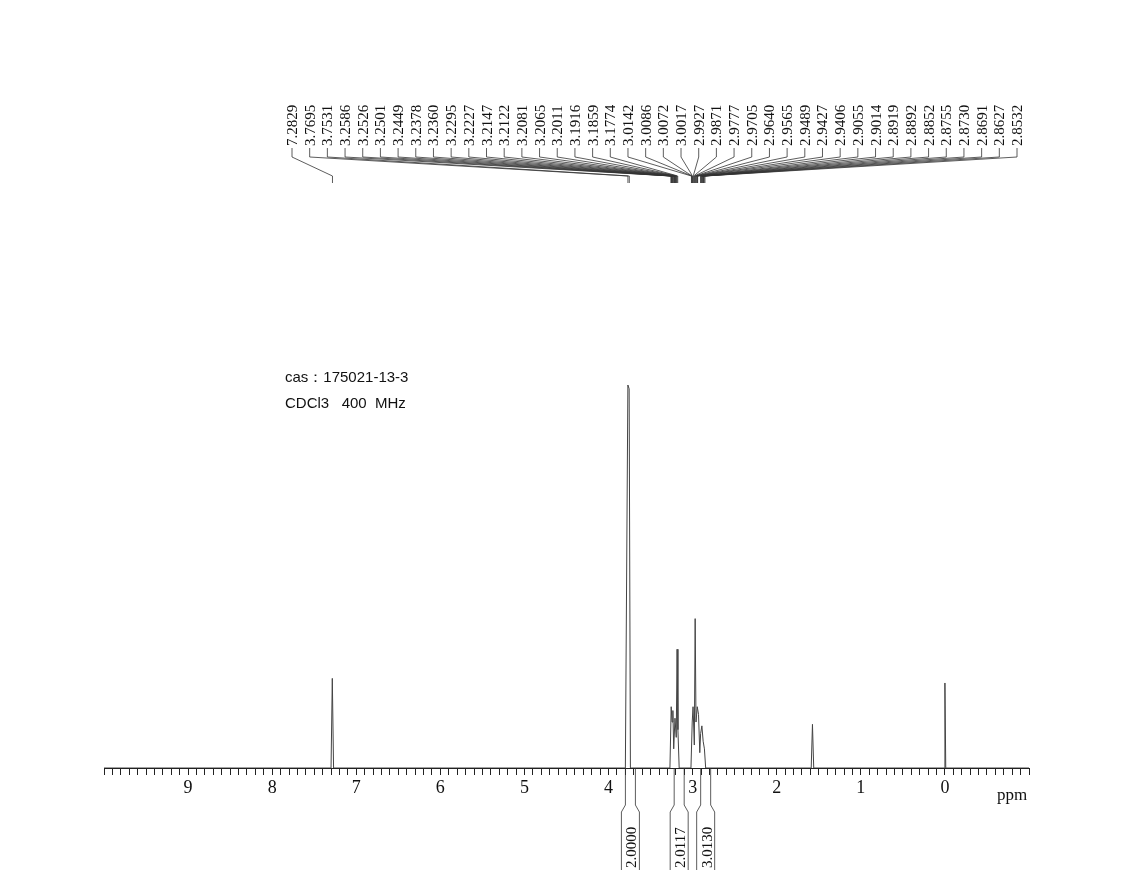 The height and width of the screenshot is (895, 1138). Describe the element at coordinates (787, 125) in the screenshot. I see `annotation: 2.9565` at that location.